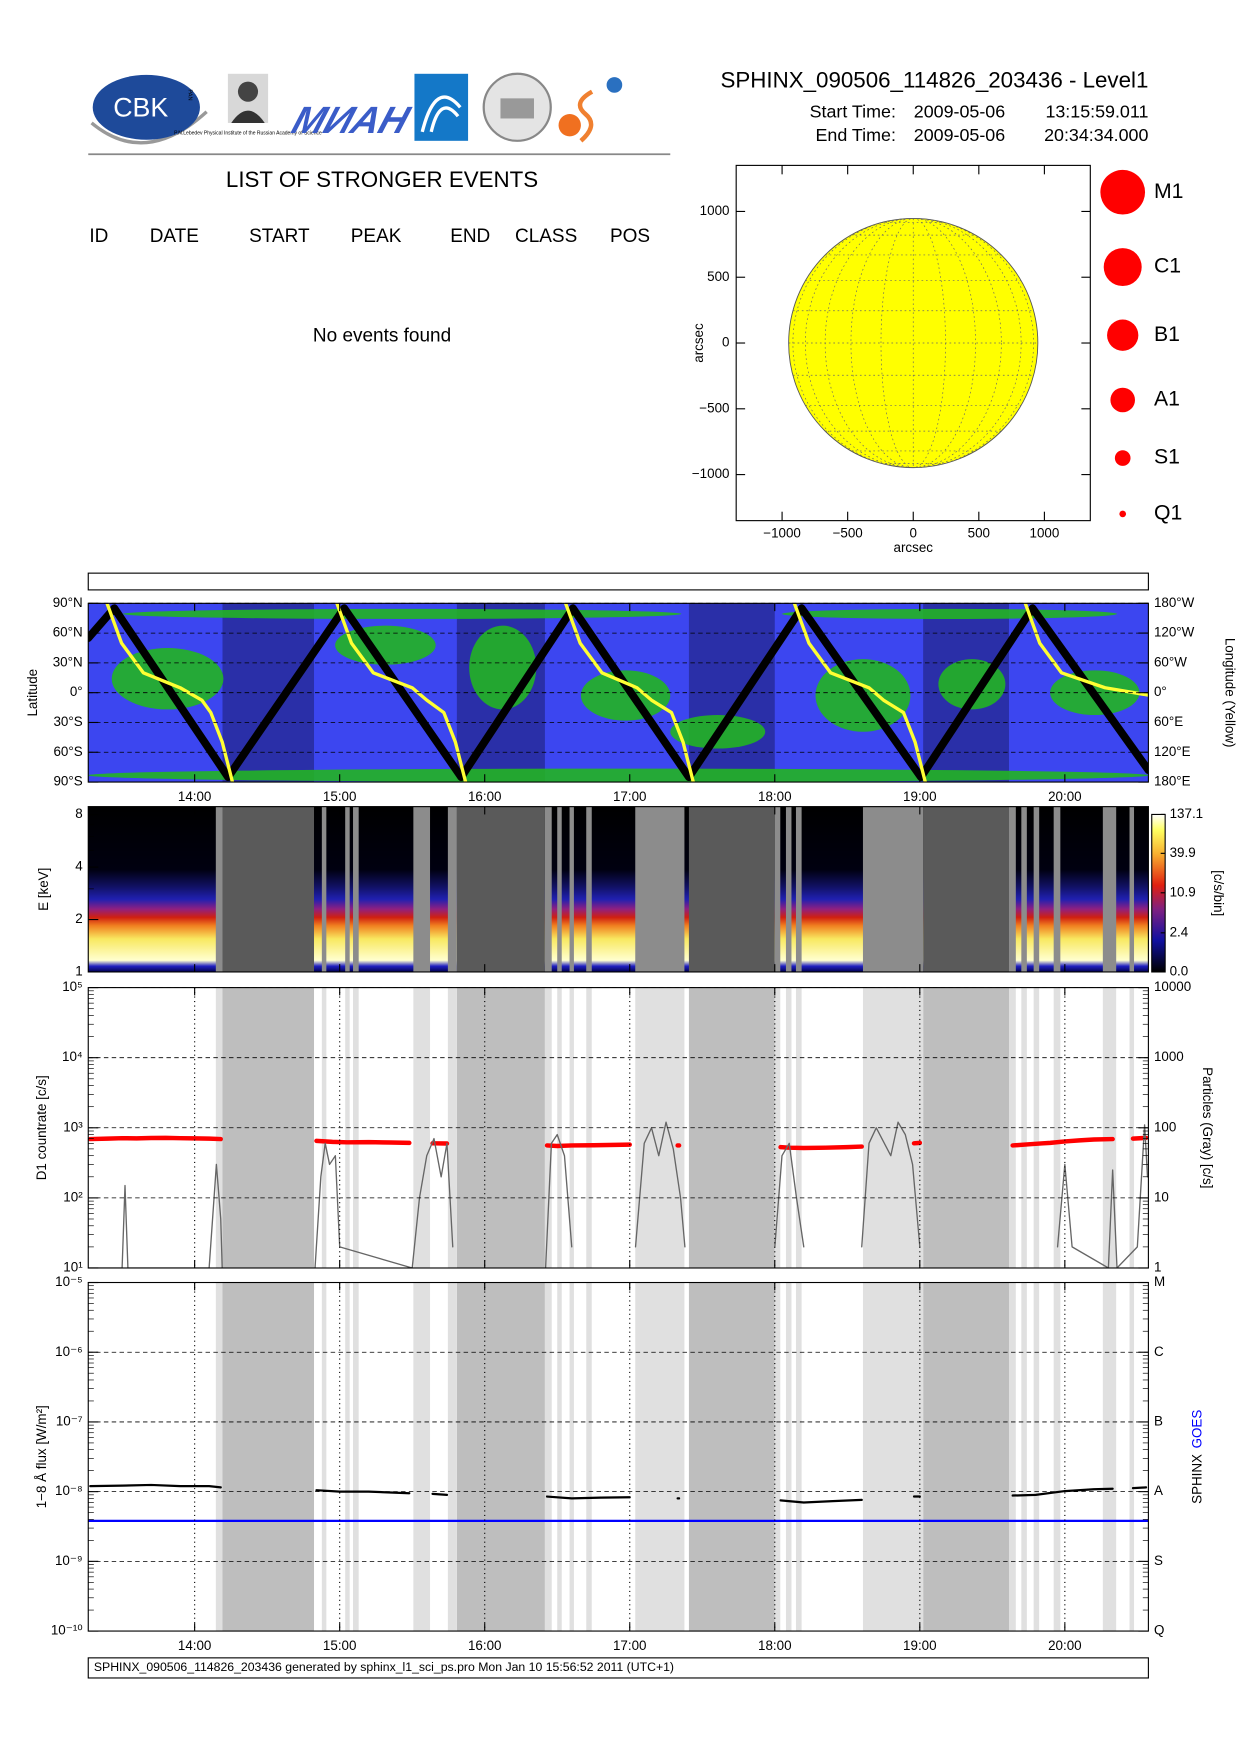 Image resolution: width=1240 pixels, height=1754 pixels. Describe the element at coordinates (935, 80) in the screenshot. I see `report-title: SPHINX_090506_114826_203436 - Level1` at that location.